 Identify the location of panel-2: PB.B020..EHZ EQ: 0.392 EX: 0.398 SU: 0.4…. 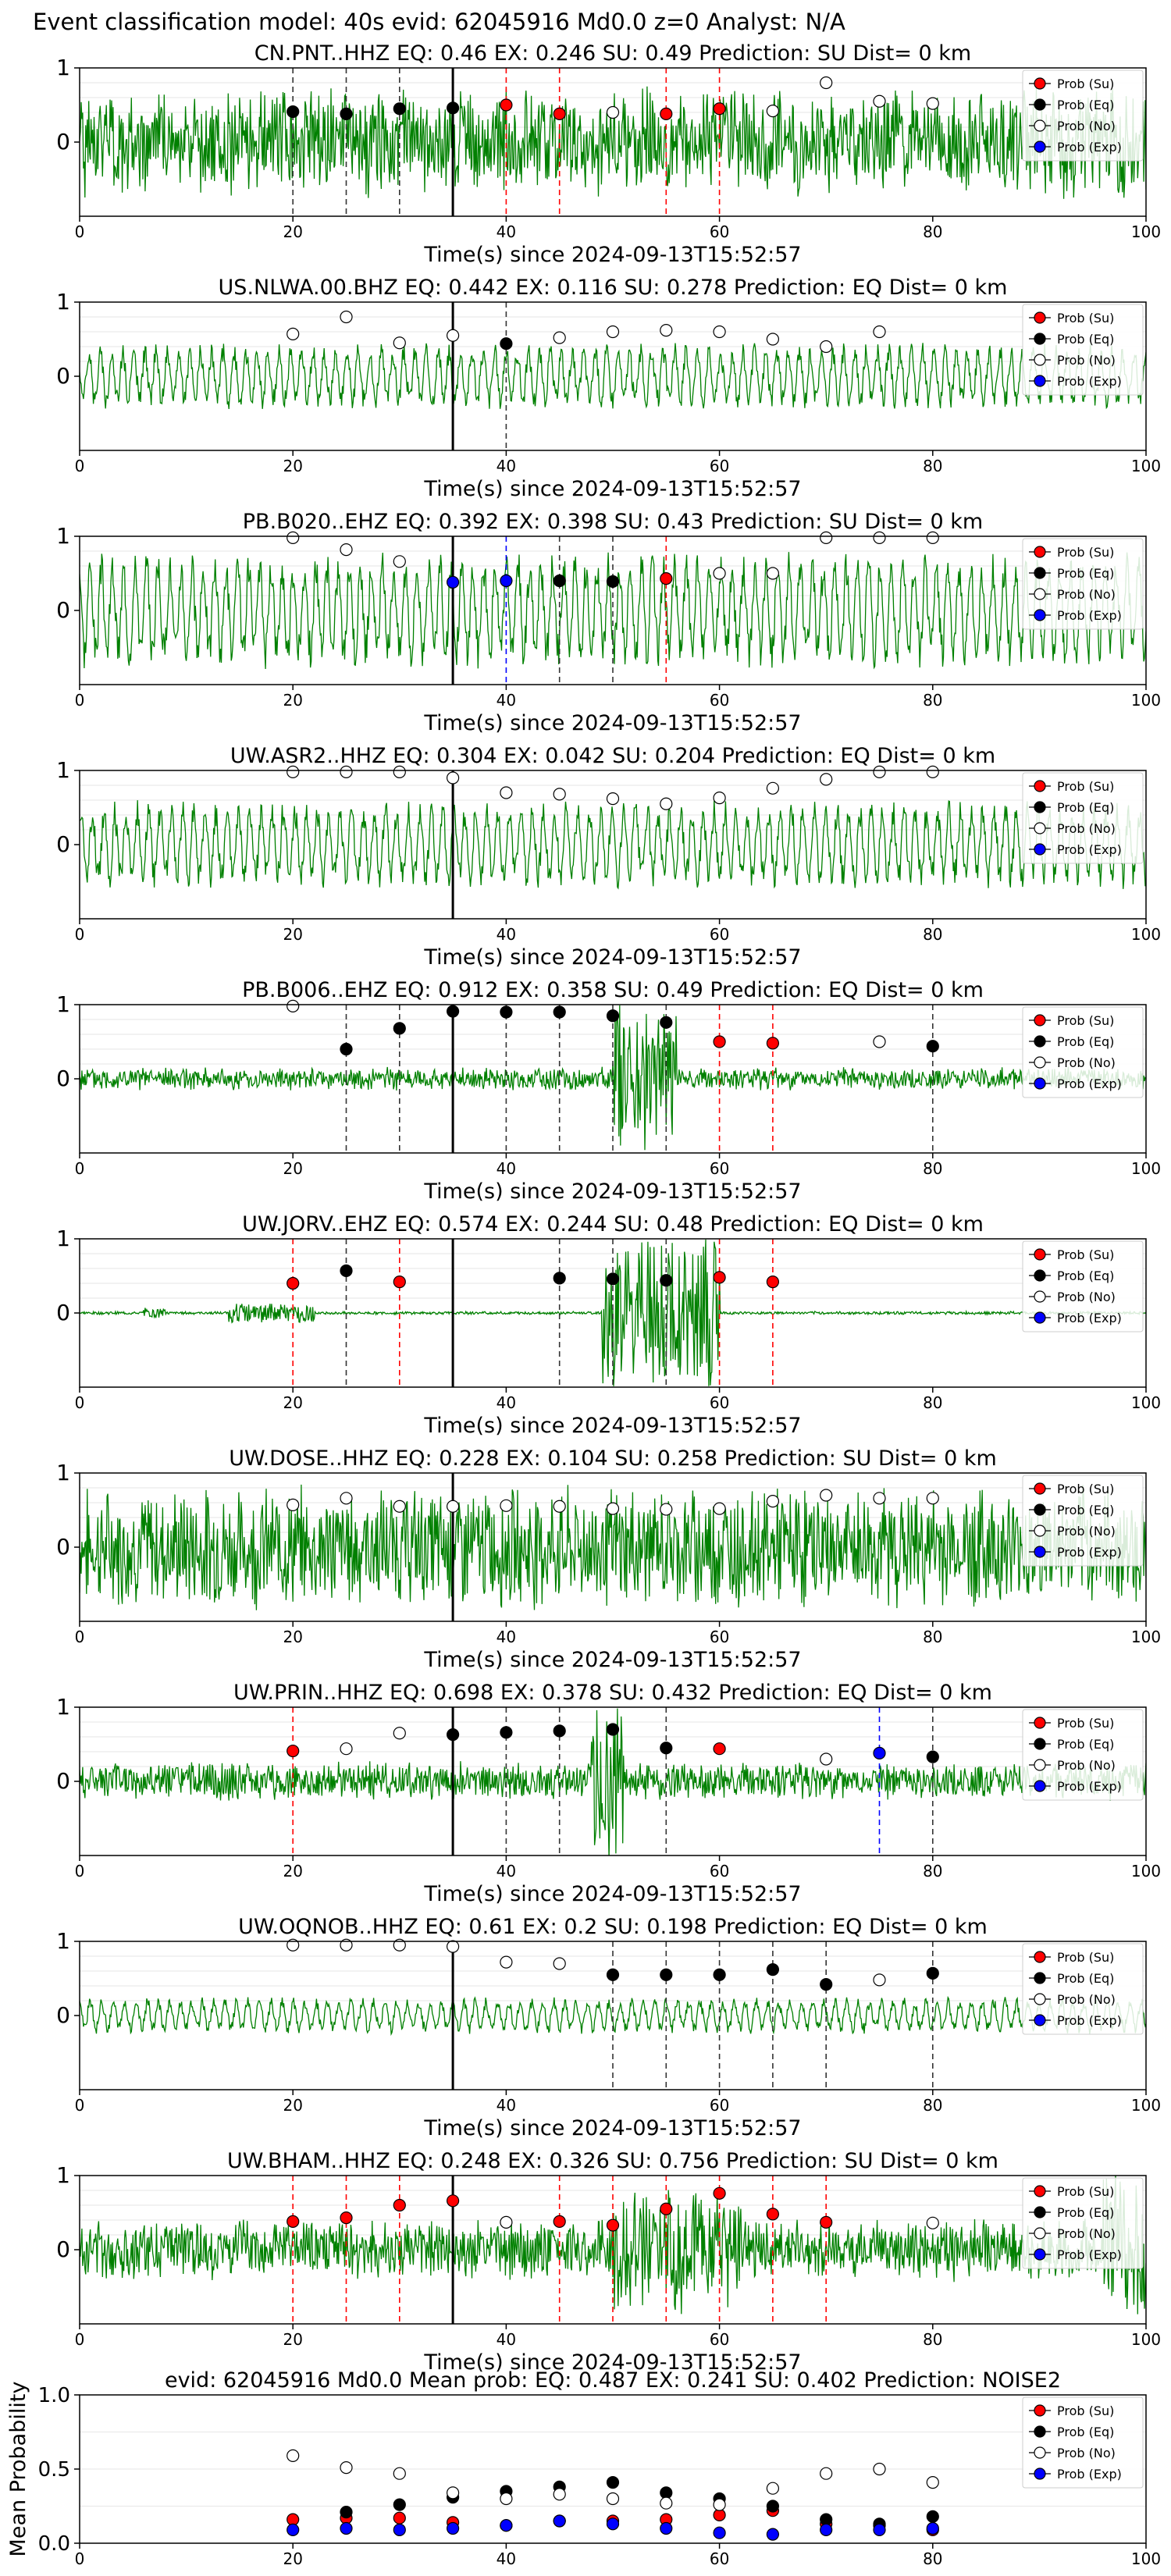
(608, 622).